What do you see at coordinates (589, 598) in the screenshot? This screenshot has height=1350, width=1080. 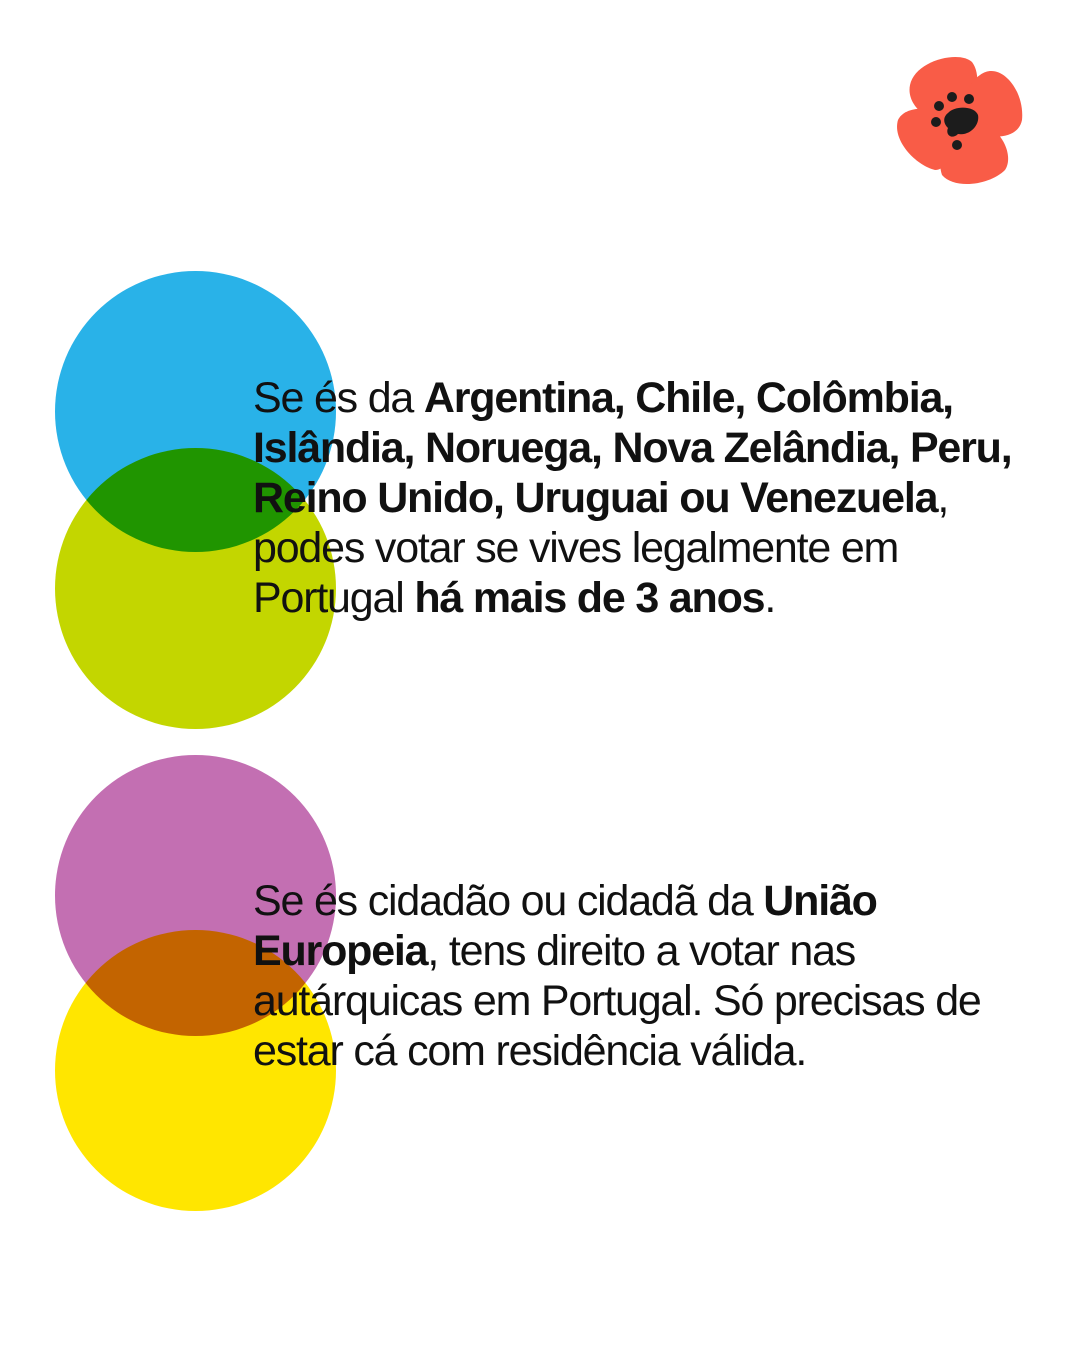 I see `residency-requirement: há mais de 3 anos` at bounding box center [589, 598].